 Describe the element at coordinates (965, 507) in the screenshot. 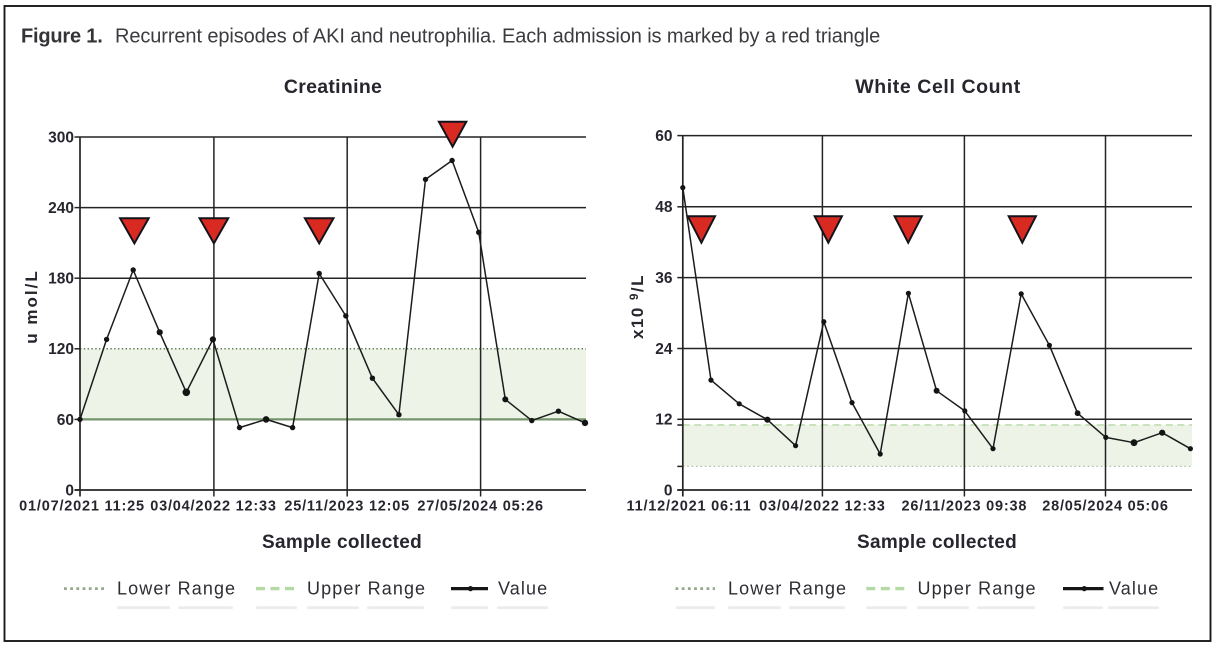

I see `svg-text: 26/11/2023 09:38` at that location.